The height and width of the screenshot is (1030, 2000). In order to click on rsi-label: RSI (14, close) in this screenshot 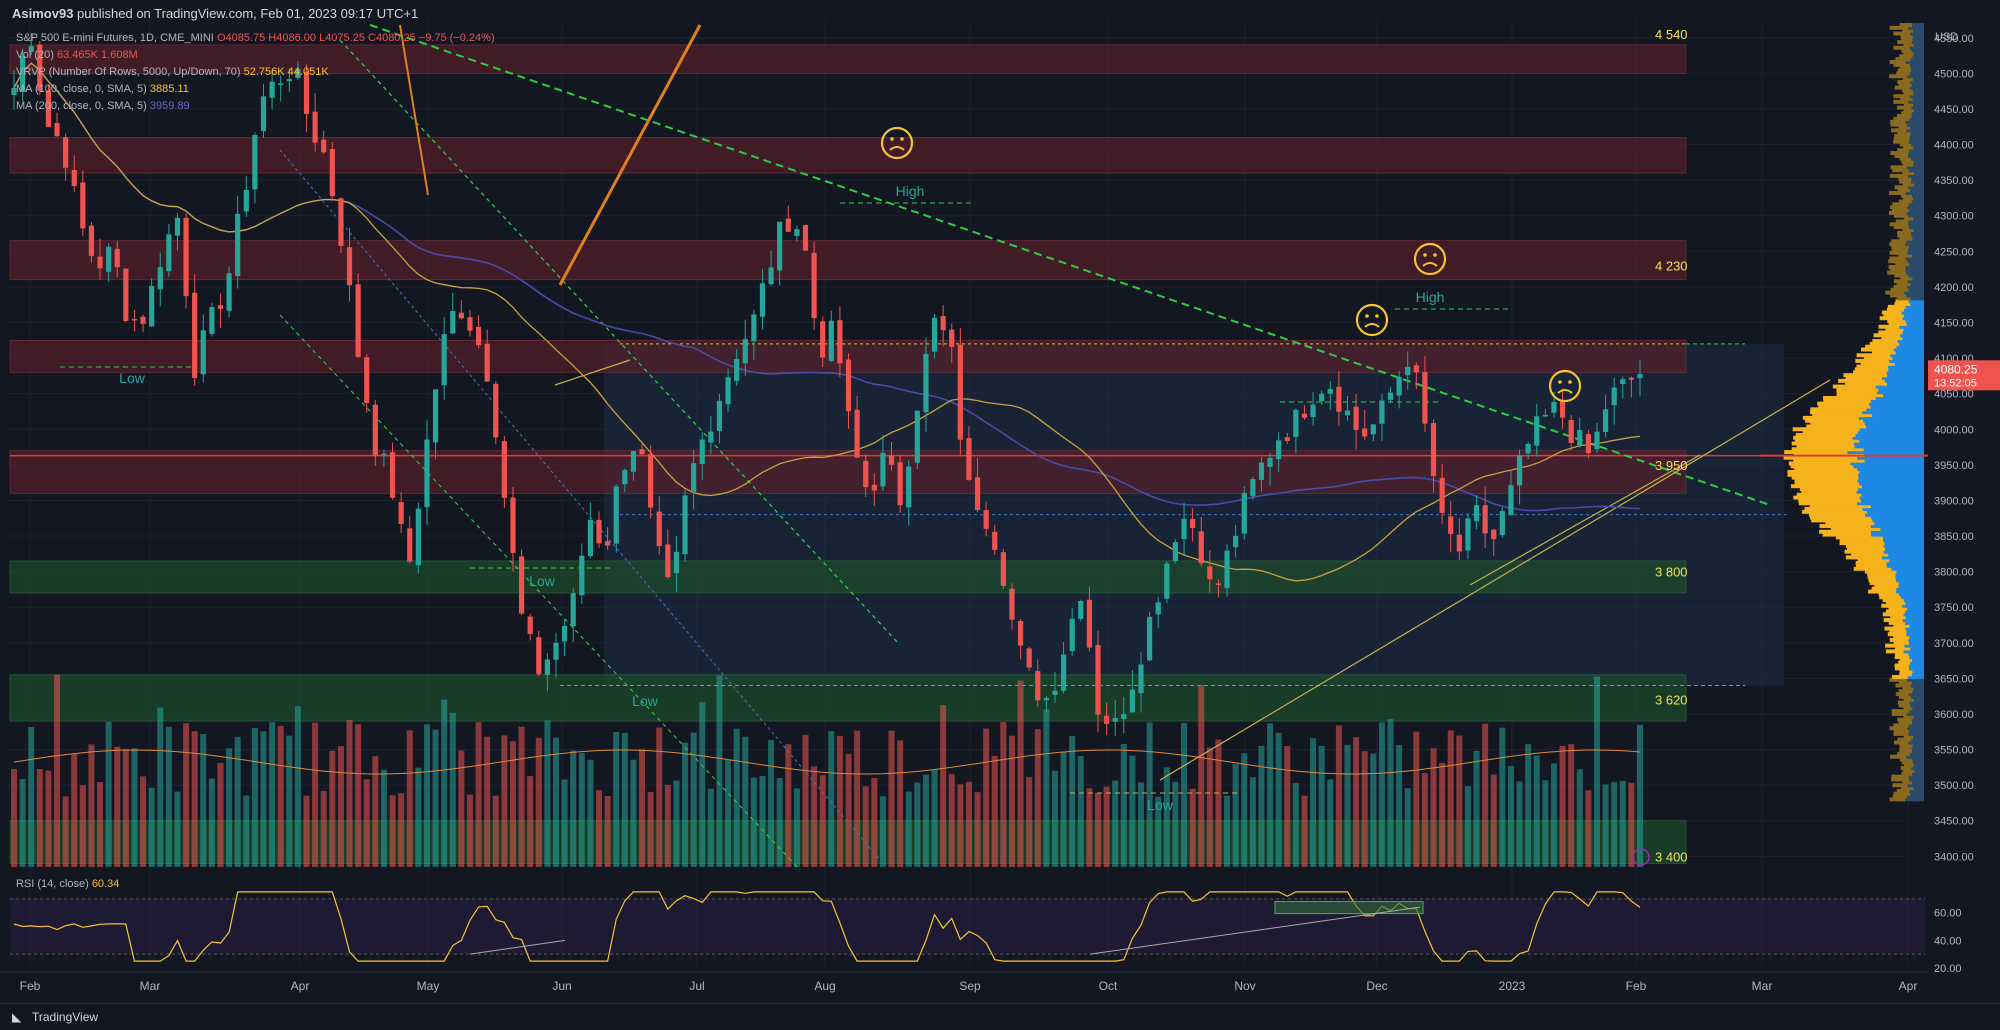, I will do `click(52, 884)`.